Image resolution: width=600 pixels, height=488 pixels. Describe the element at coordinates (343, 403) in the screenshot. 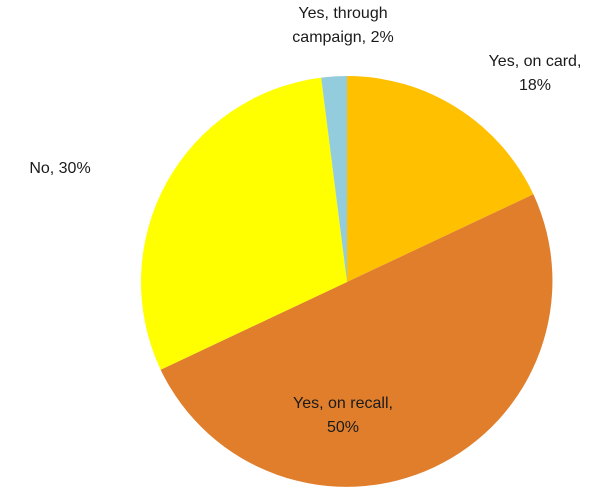

I see `data-label-line: Yes, on recall,` at that location.